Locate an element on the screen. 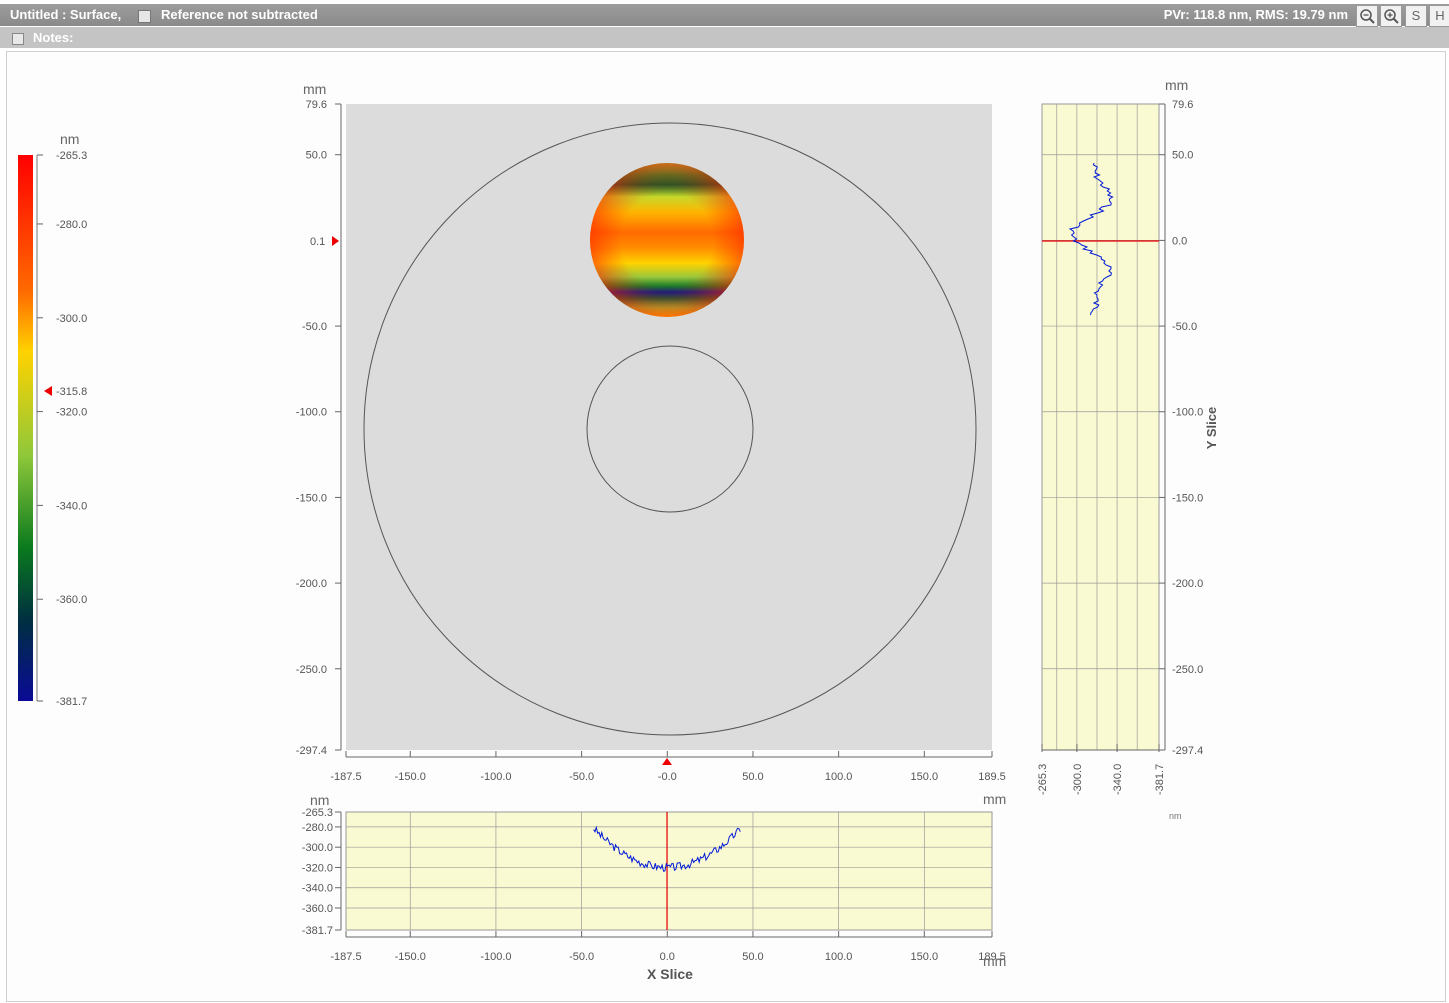 The image size is (1449, 1003). xslice-x-tick-label: 100.0 is located at coordinates (839, 957).